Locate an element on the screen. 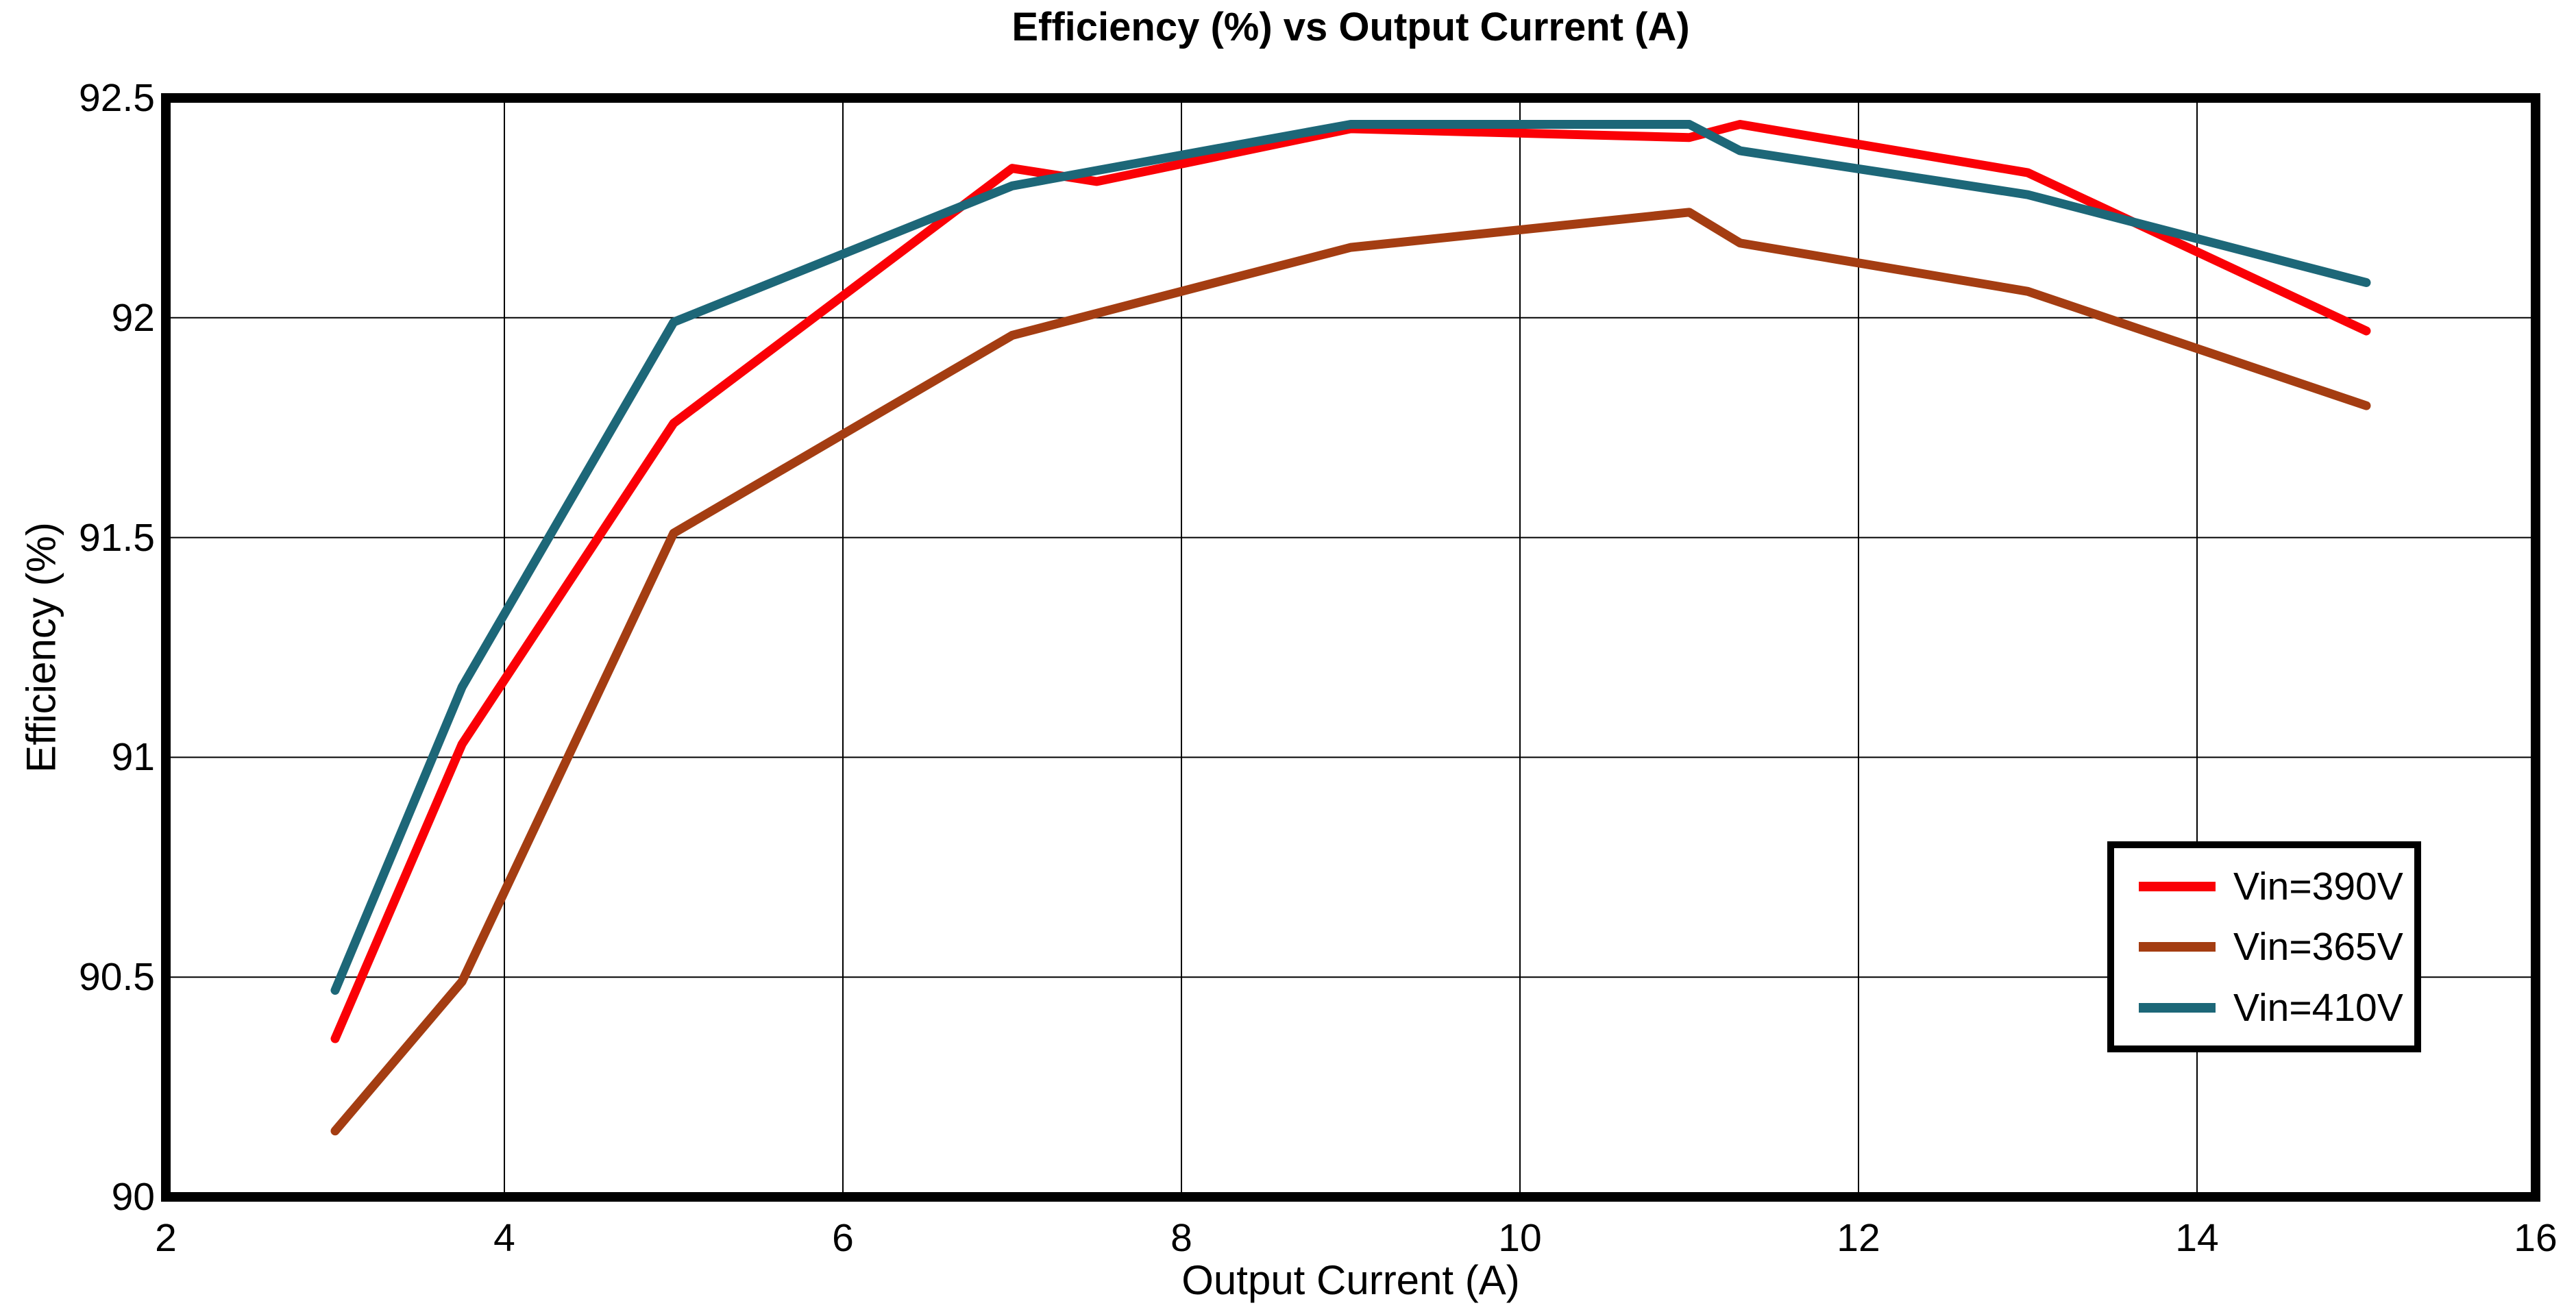 This screenshot has height=1312, width=2576. legend-item: Vin=410V is located at coordinates (2277, 1008).